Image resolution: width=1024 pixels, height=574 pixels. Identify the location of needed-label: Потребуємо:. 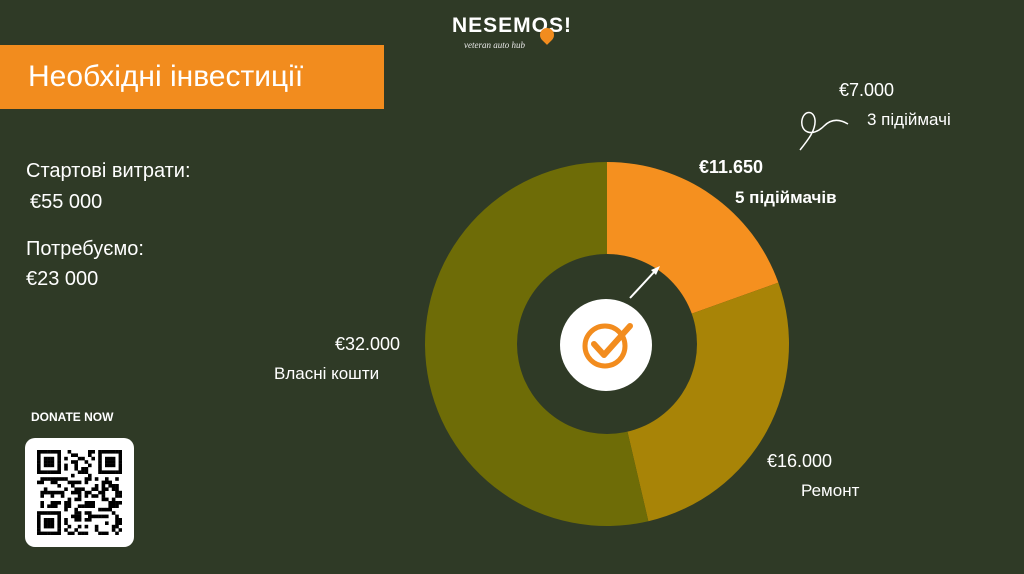
(85, 249).